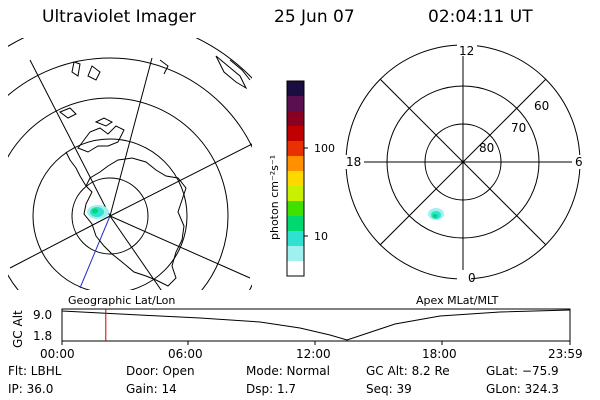 The height and width of the screenshot is (400, 600). Describe the element at coordinates (324, 148) in the screenshot. I see `colorbar-tick-label: 100` at that location.